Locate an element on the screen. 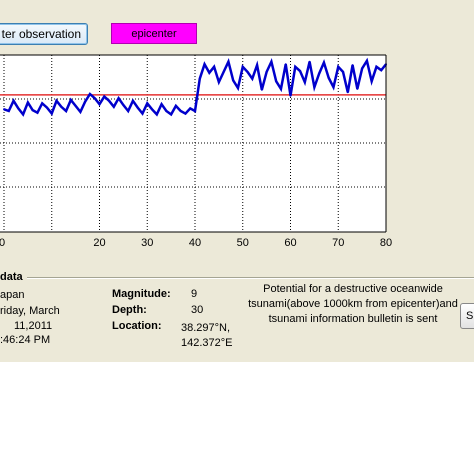  time-value: :46:24 PM is located at coordinates (25, 340).